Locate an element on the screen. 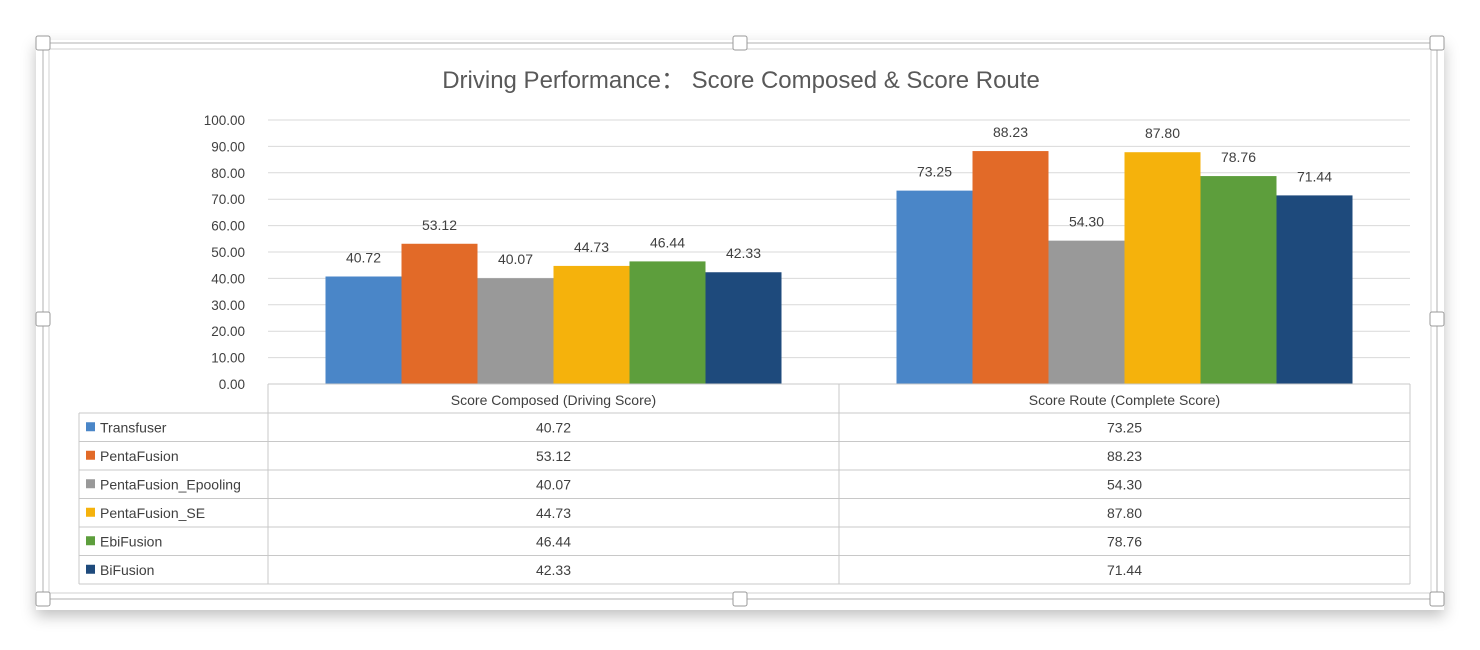 The image size is (1480, 650). table-cell: 53.12 is located at coordinates (553, 456).